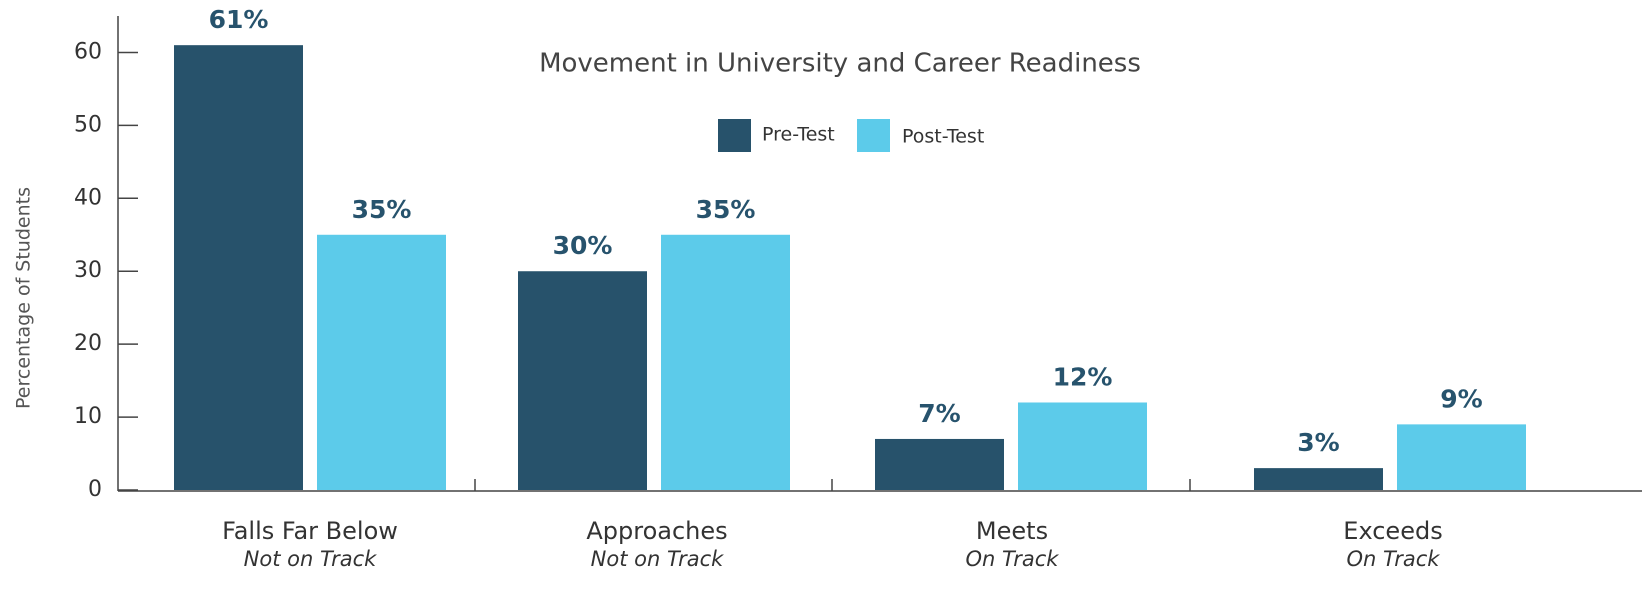 Image resolution: width=1642 pixels, height=598 pixels. What do you see at coordinates (798, 135) in the screenshot?
I see `legend-label: Pre-Test` at bounding box center [798, 135].